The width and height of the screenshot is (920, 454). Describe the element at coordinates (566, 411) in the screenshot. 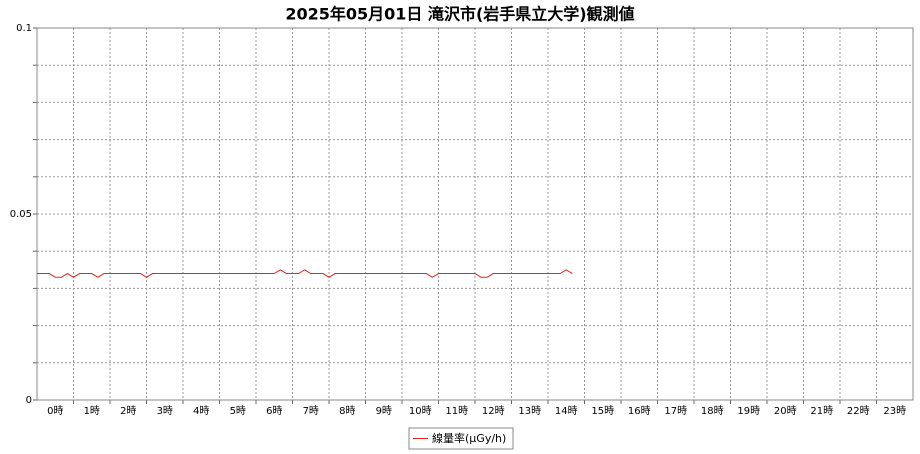

I see `x-tick-label: 14時` at that location.